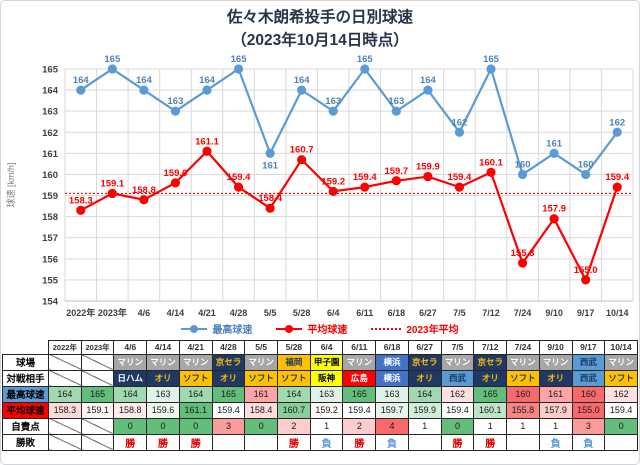 Image resolution: width=640 pixels, height=465 pixels. I want to click on avg-speed-data-label: 159.4, so click(617, 177).